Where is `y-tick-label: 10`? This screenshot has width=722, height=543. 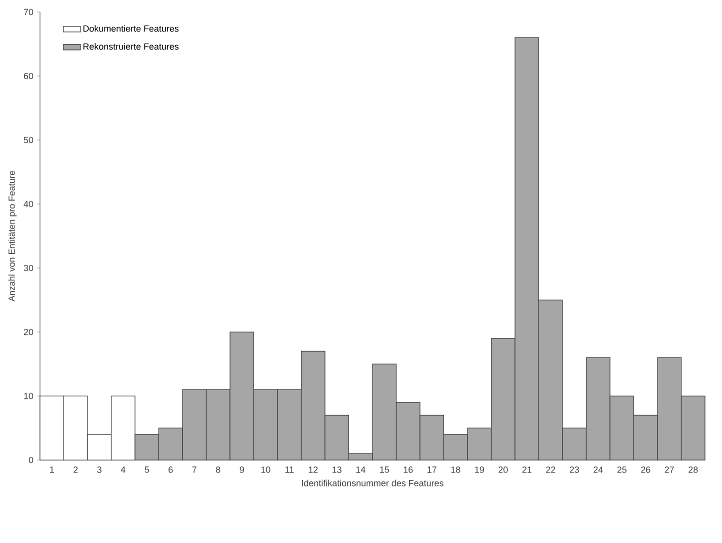 y-tick-label: 10 is located at coordinates (29, 396).